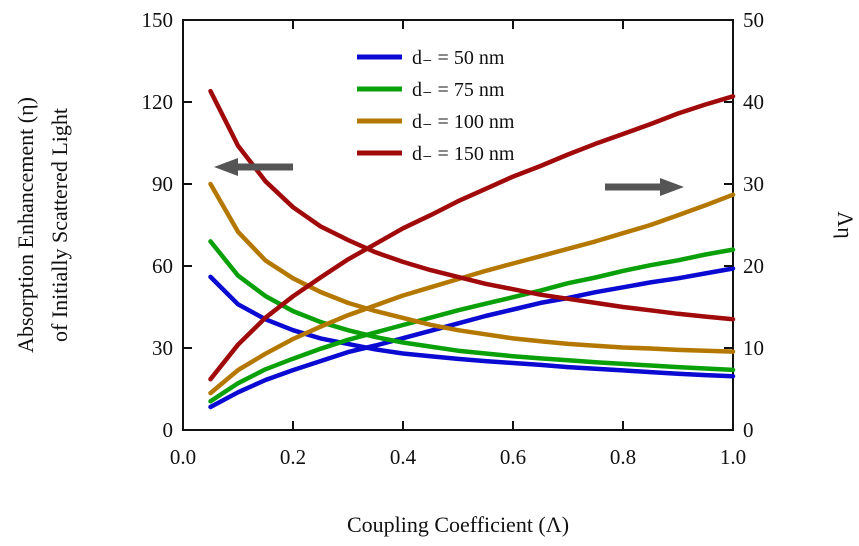  What do you see at coordinates (158, 102) in the screenshot?
I see `y-tick-label: 120` at bounding box center [158, 102].